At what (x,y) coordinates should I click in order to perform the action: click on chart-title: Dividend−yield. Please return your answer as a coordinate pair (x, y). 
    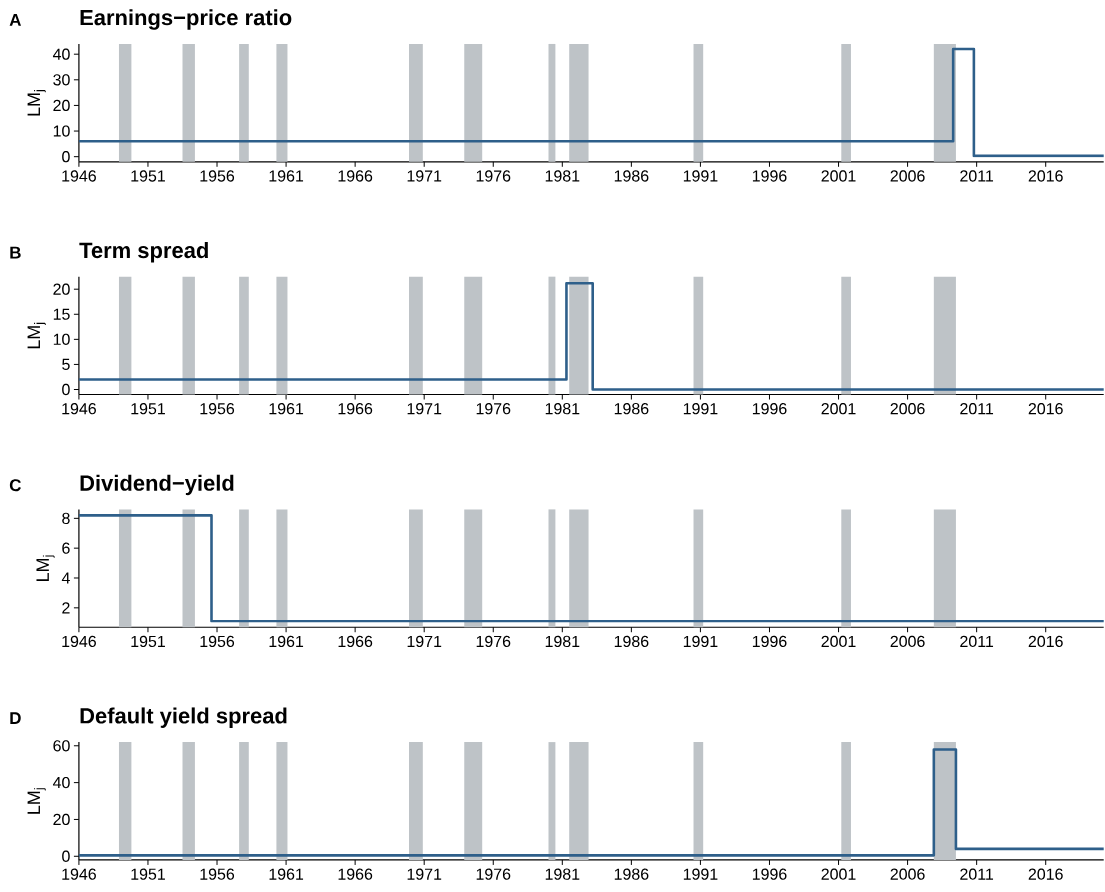
    Looking at the image, I should click on (157, 485).